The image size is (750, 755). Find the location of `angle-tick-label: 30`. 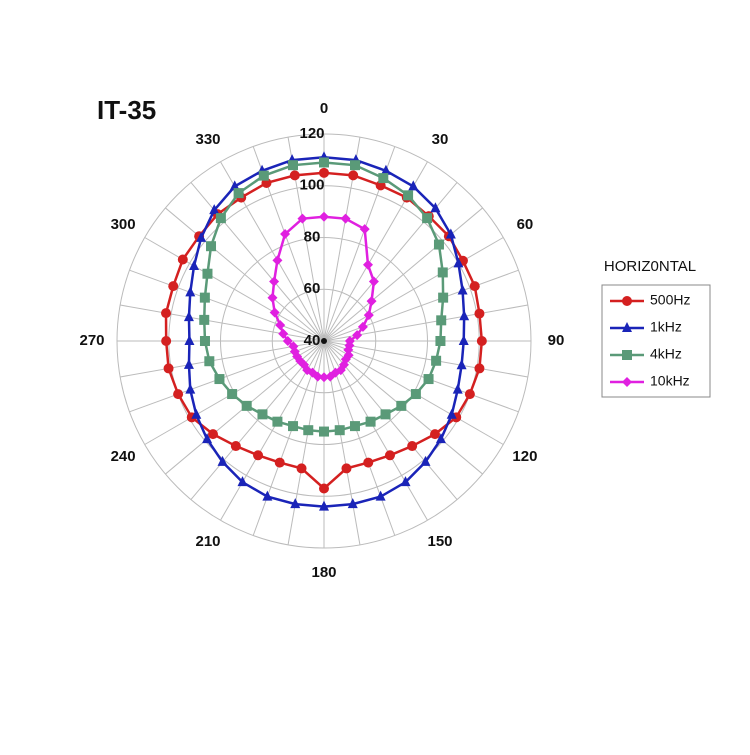

angle-tick-label: 30 is located at coordinates (440, 139).